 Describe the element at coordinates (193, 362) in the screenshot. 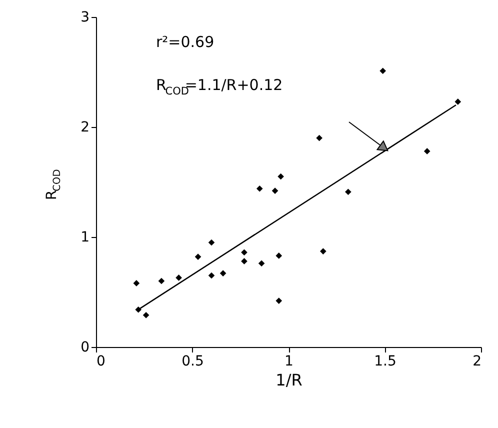

I see `x-tick-label: 0.5` at that location.